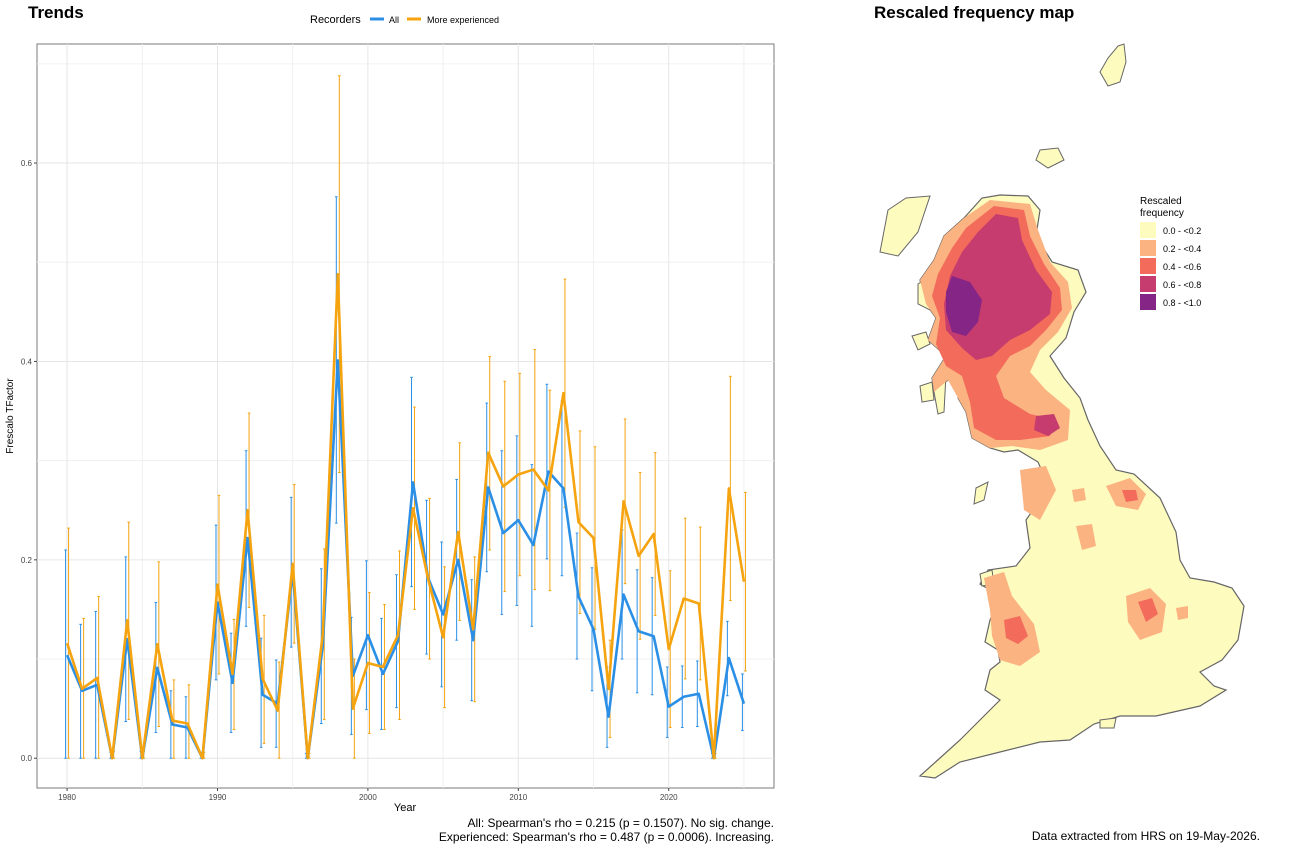 The height and width of the screenshot is (850, 1300). What do you see at coordinates (927, 392) in the screenshot?
I see `islay` at bounding box center [927, 392].